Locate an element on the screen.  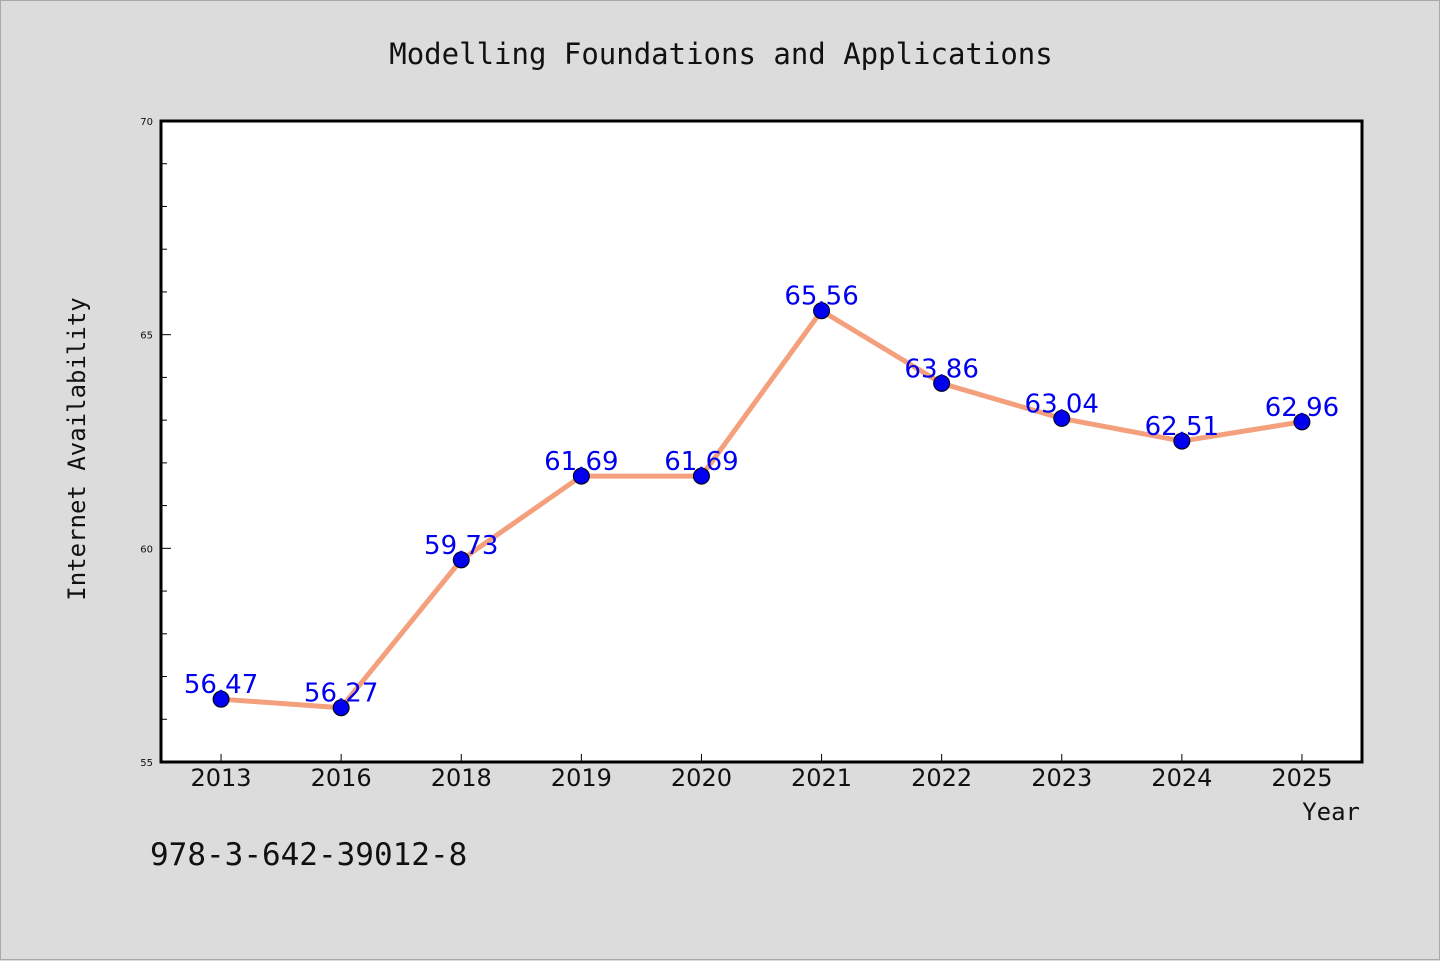
data-label: 62.51 is located at coordinates (1182, 427).